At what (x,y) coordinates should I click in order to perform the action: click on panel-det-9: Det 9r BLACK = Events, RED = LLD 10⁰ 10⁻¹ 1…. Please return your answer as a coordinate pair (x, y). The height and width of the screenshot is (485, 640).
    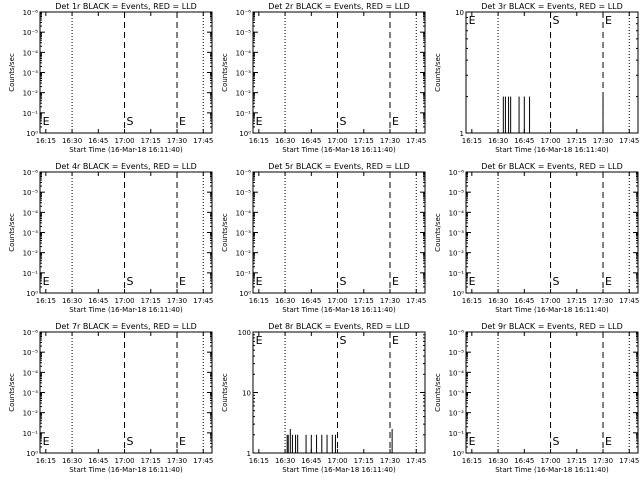
    Looking at the image, I should click on (536, 398).